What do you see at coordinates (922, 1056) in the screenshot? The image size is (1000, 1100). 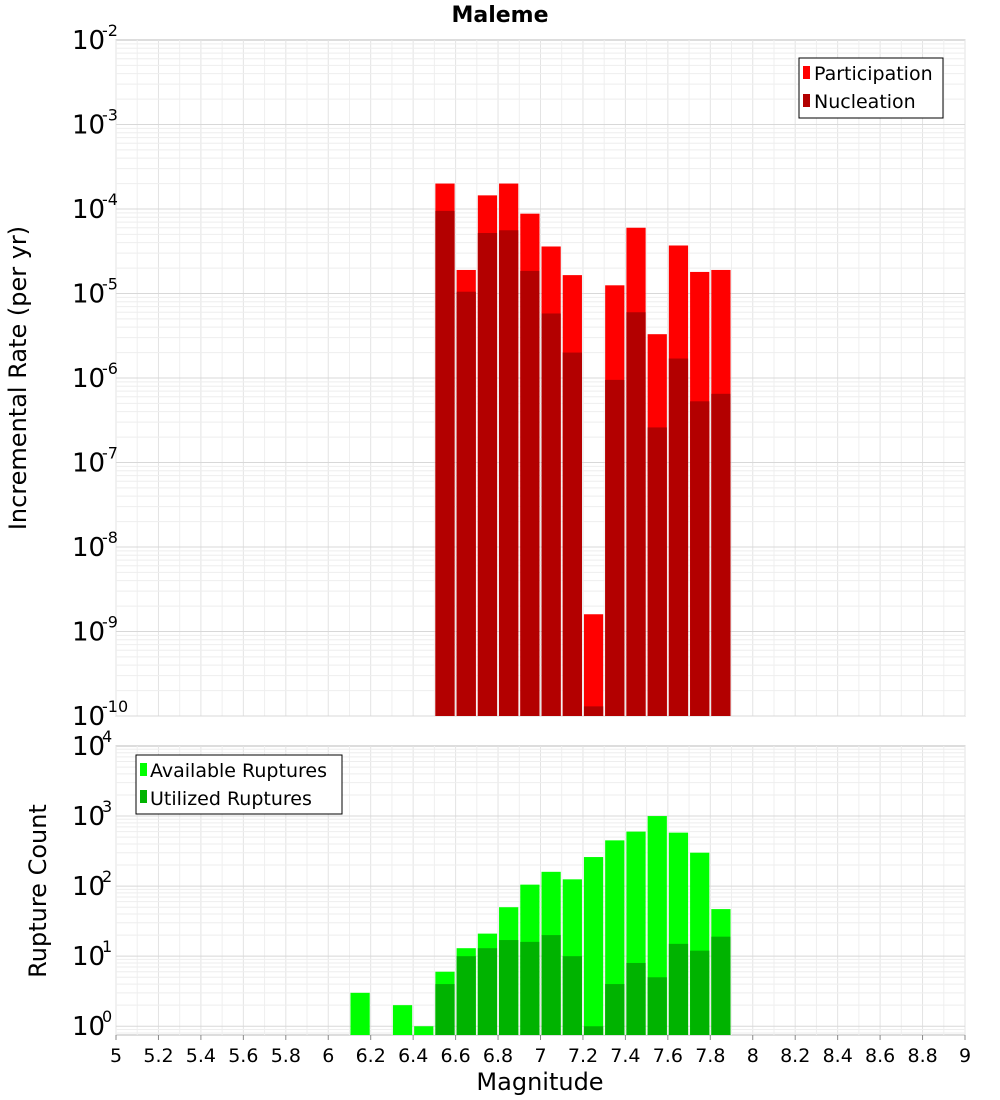 I see `x-tick-label: 8.8` at bounding box center [922, 1056].